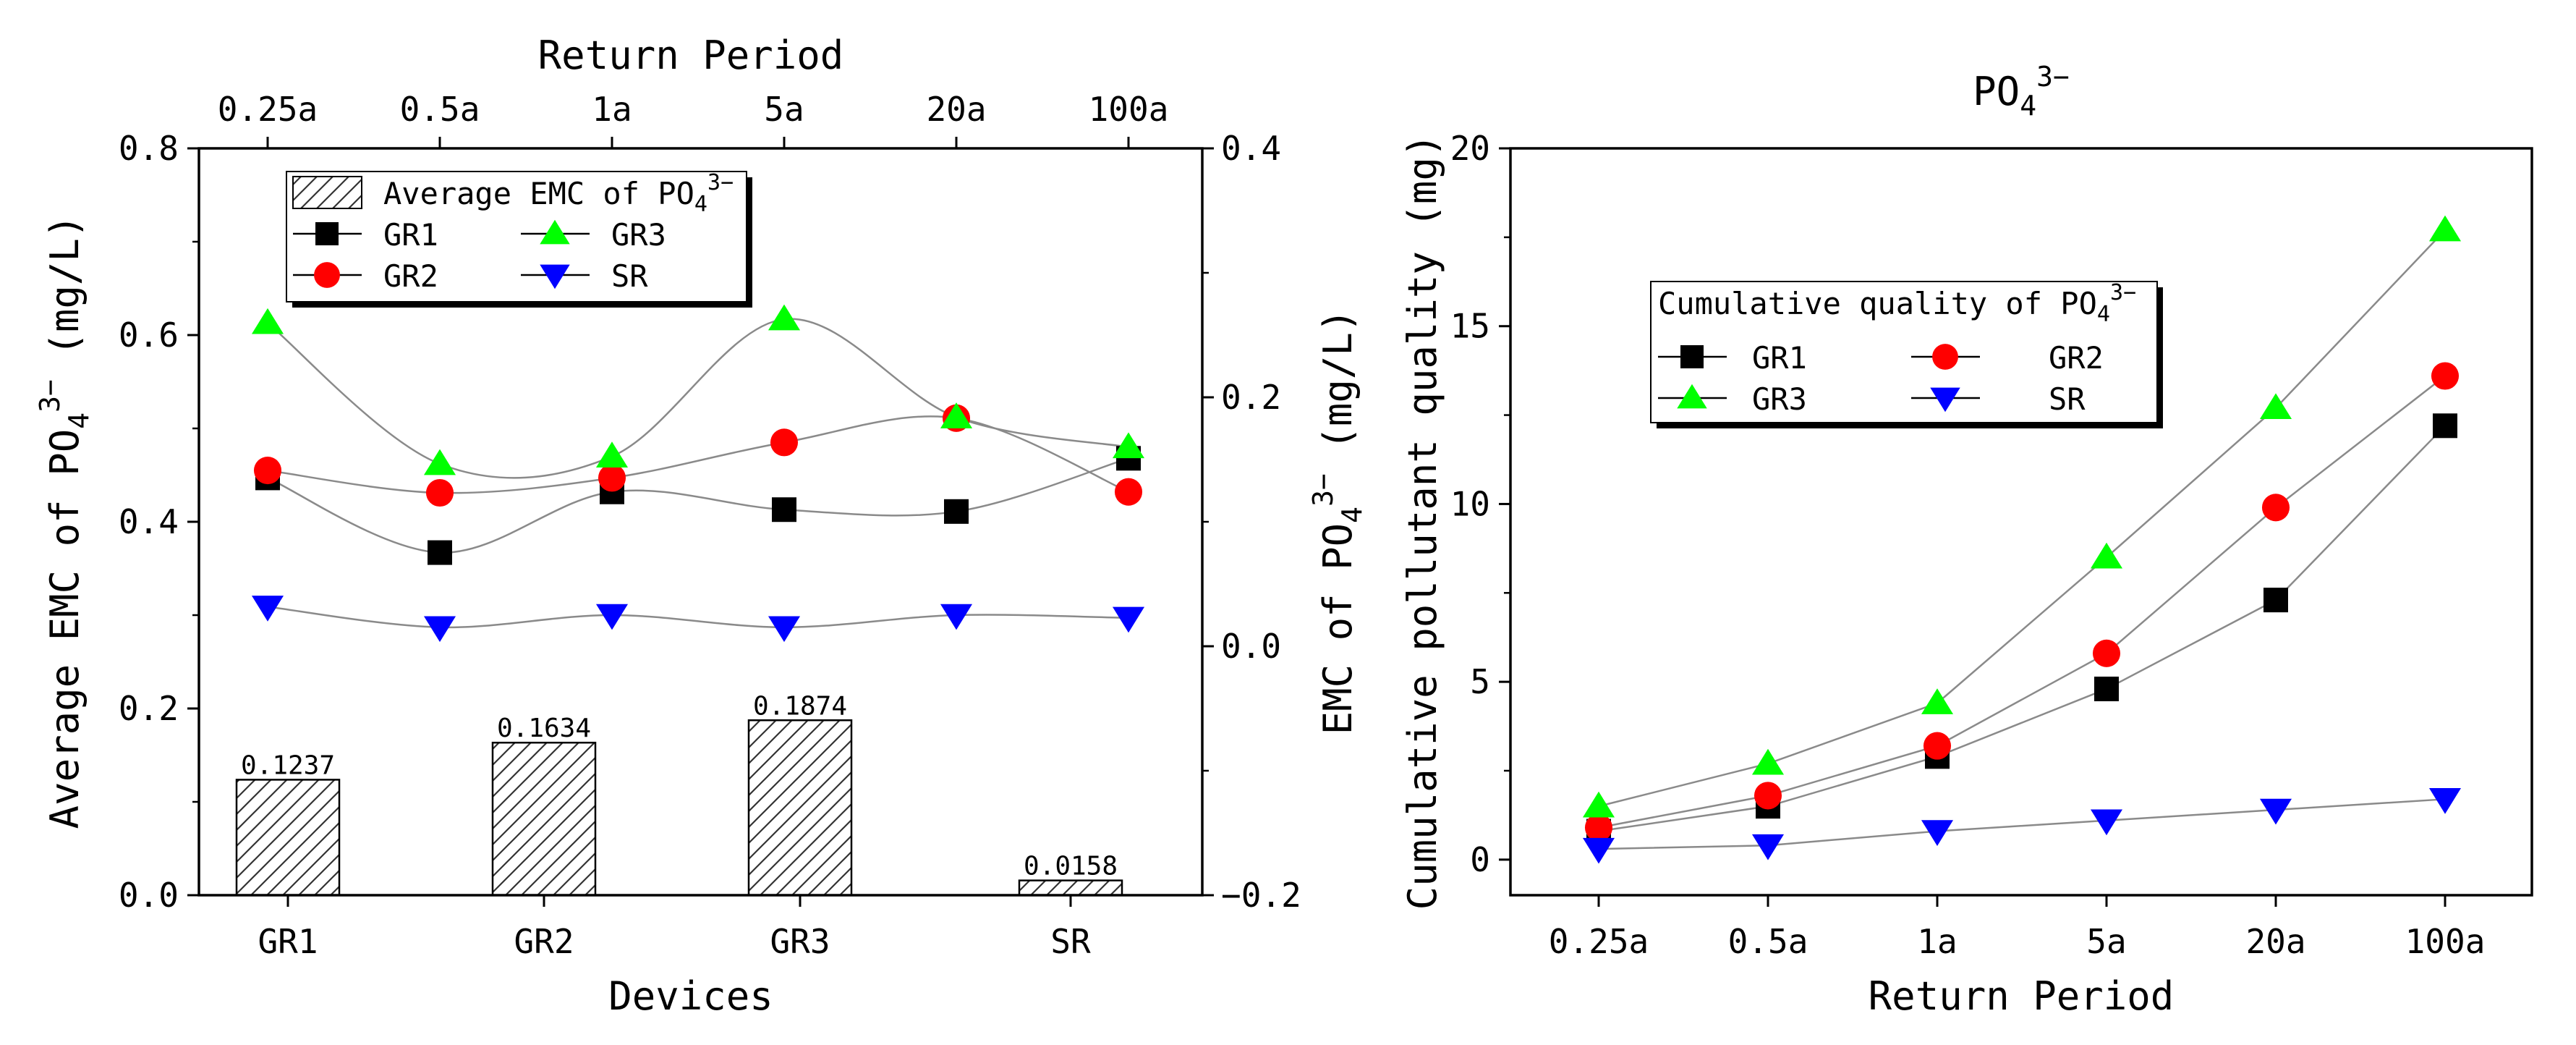 The image size is (2576, 1045). Describe the element at coordinates (1779, 399) in the screenshot. I see `legend-label: GR3` at that location.